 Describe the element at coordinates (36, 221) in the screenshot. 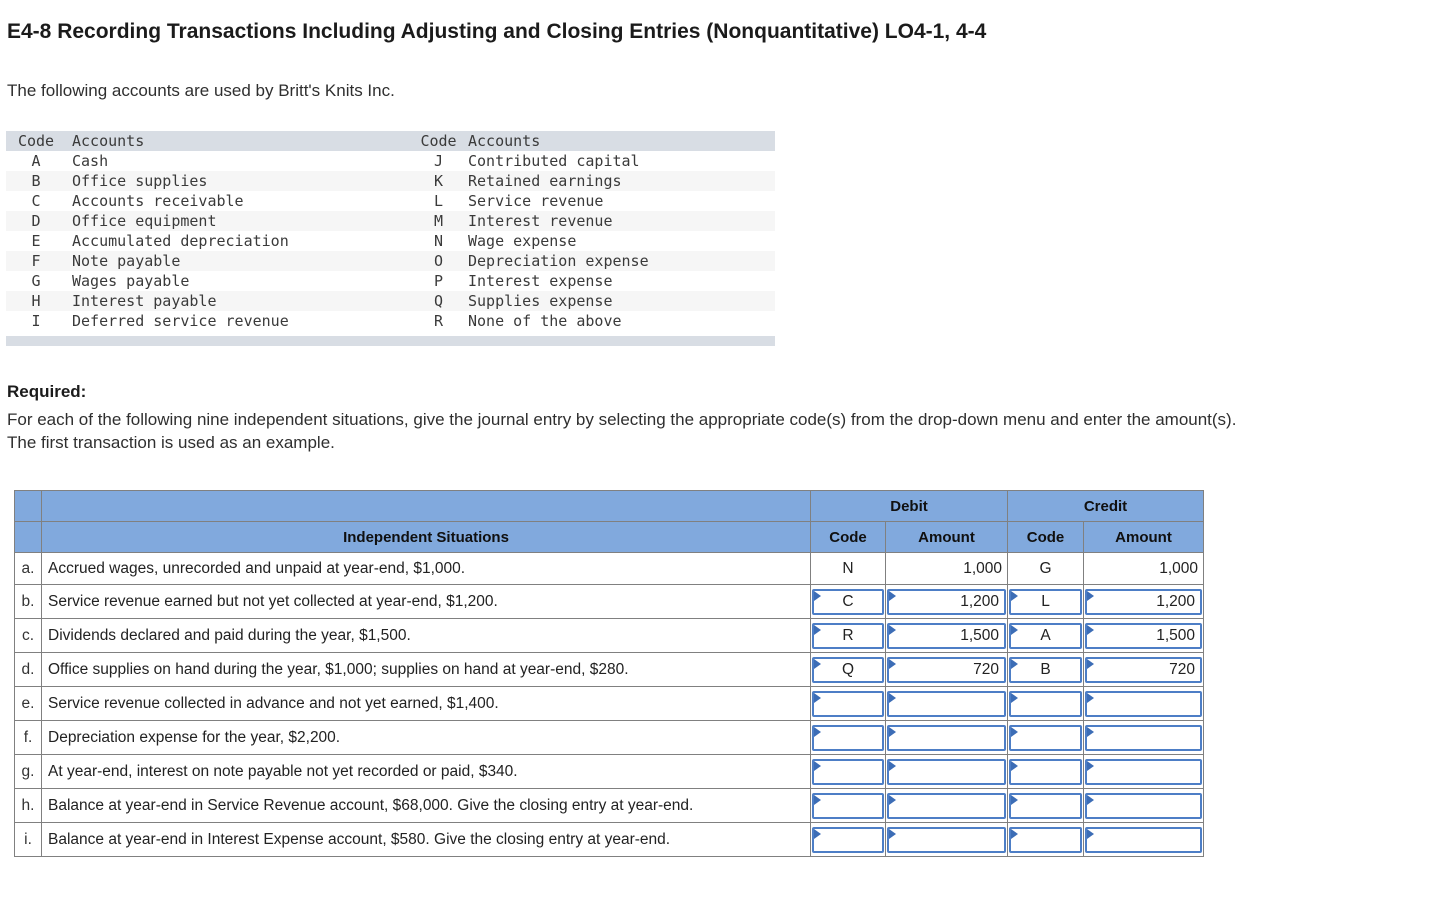

I see `account-code: D` at that location.